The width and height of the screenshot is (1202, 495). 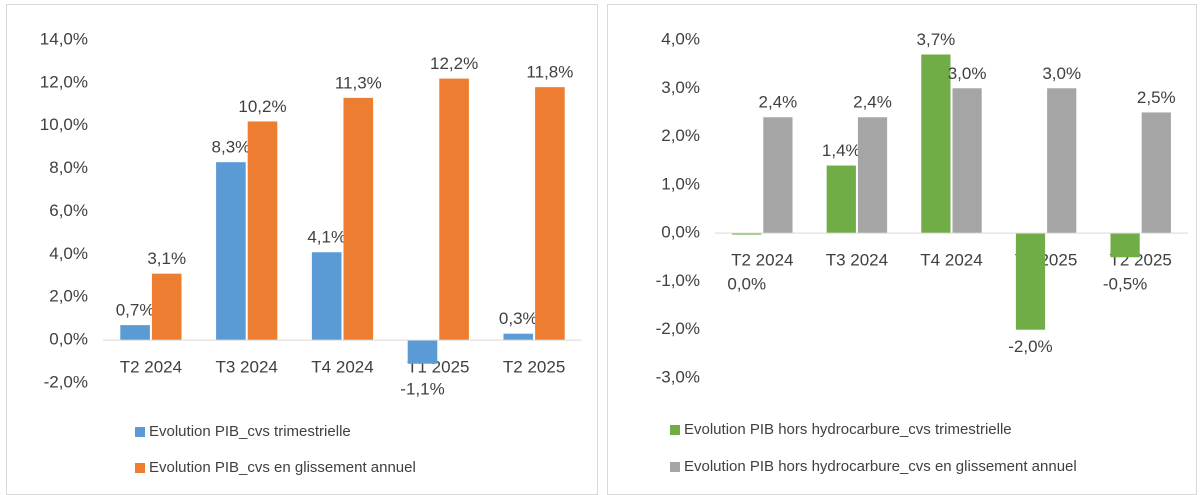 I want to click on data-label: 11,8%, so click(x=549, y=72).